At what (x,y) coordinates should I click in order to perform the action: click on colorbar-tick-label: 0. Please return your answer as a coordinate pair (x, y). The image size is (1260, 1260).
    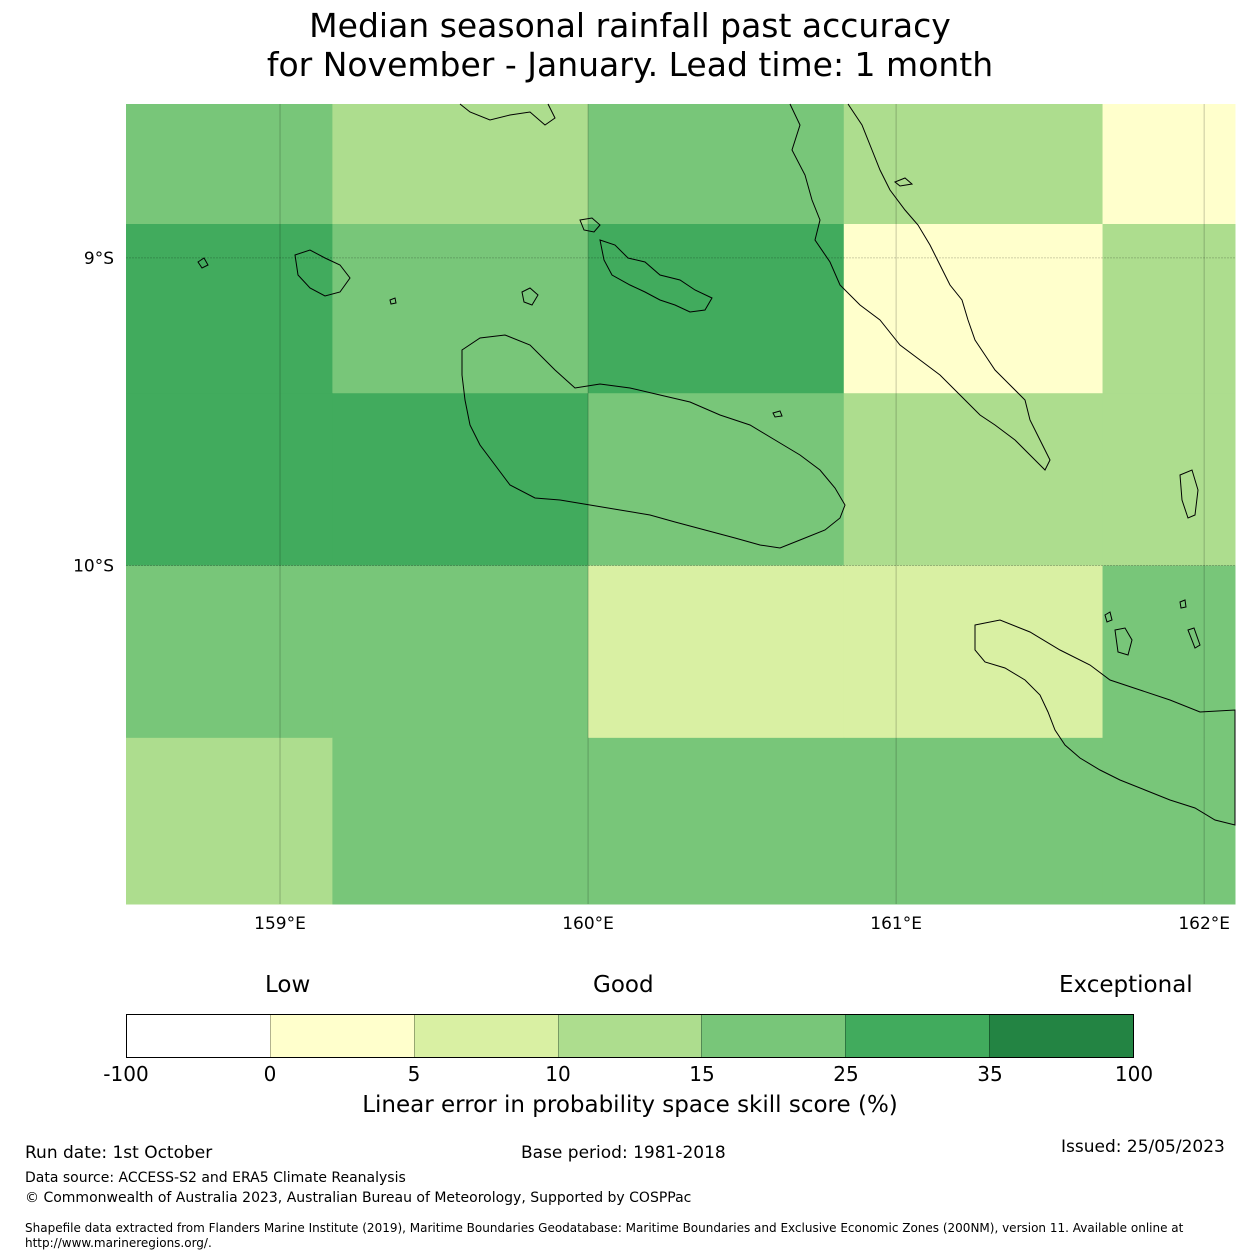
    Looking at the image, I should click on (270, 1074).